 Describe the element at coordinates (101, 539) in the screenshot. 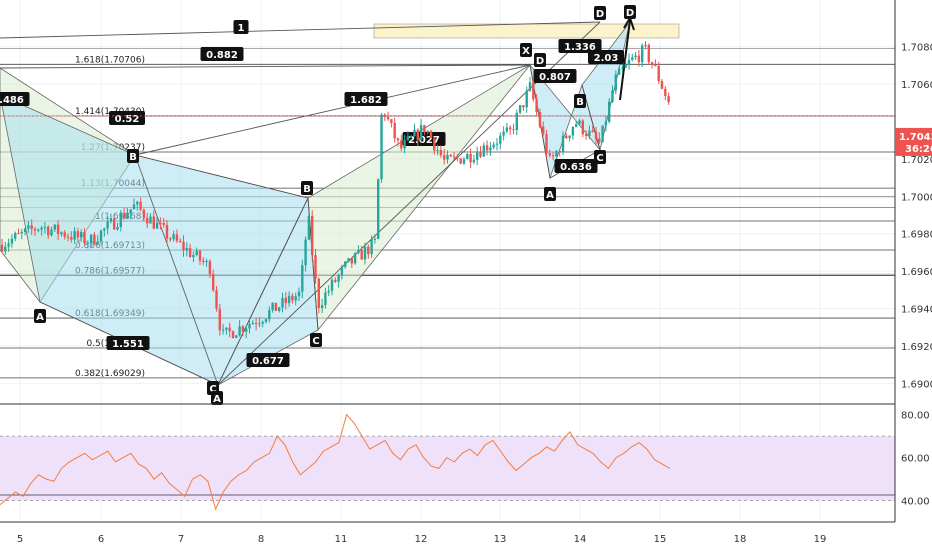

I see `x-tick-label: 6` at that location.